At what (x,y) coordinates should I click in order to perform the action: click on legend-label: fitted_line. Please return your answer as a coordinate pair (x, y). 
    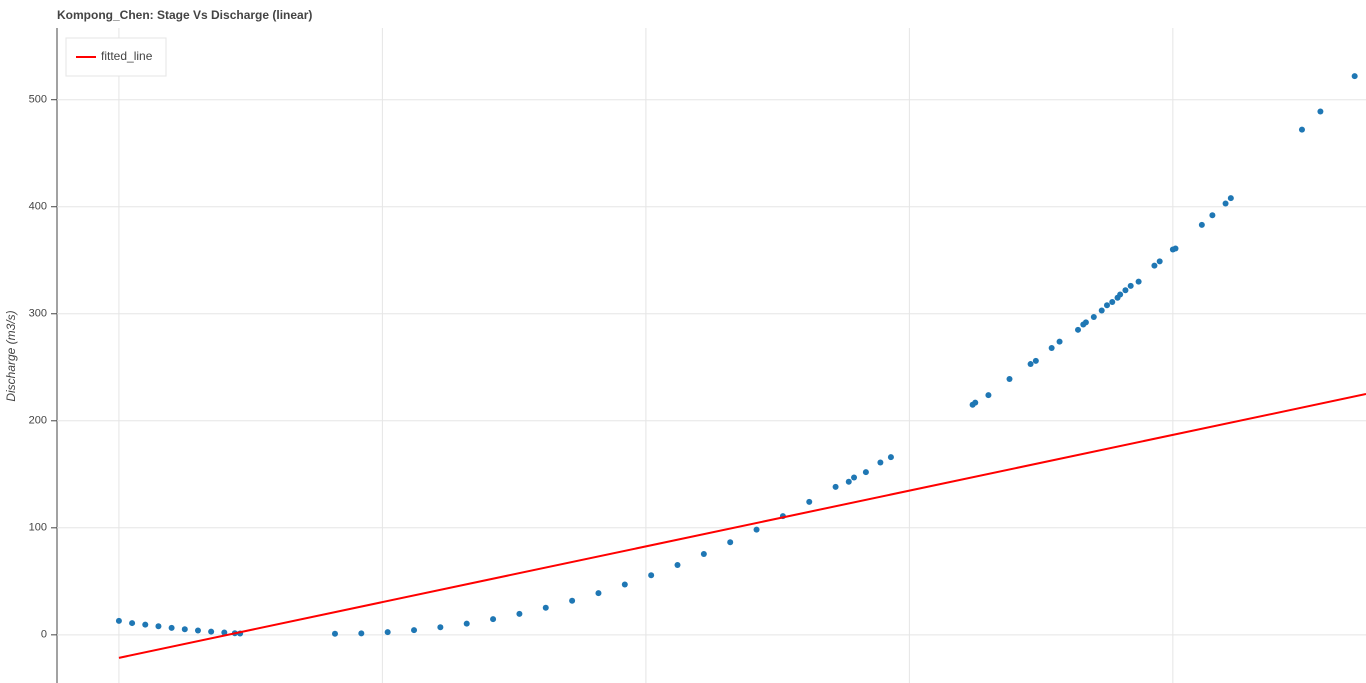
    Looking at the image, I should click on (127, 56).